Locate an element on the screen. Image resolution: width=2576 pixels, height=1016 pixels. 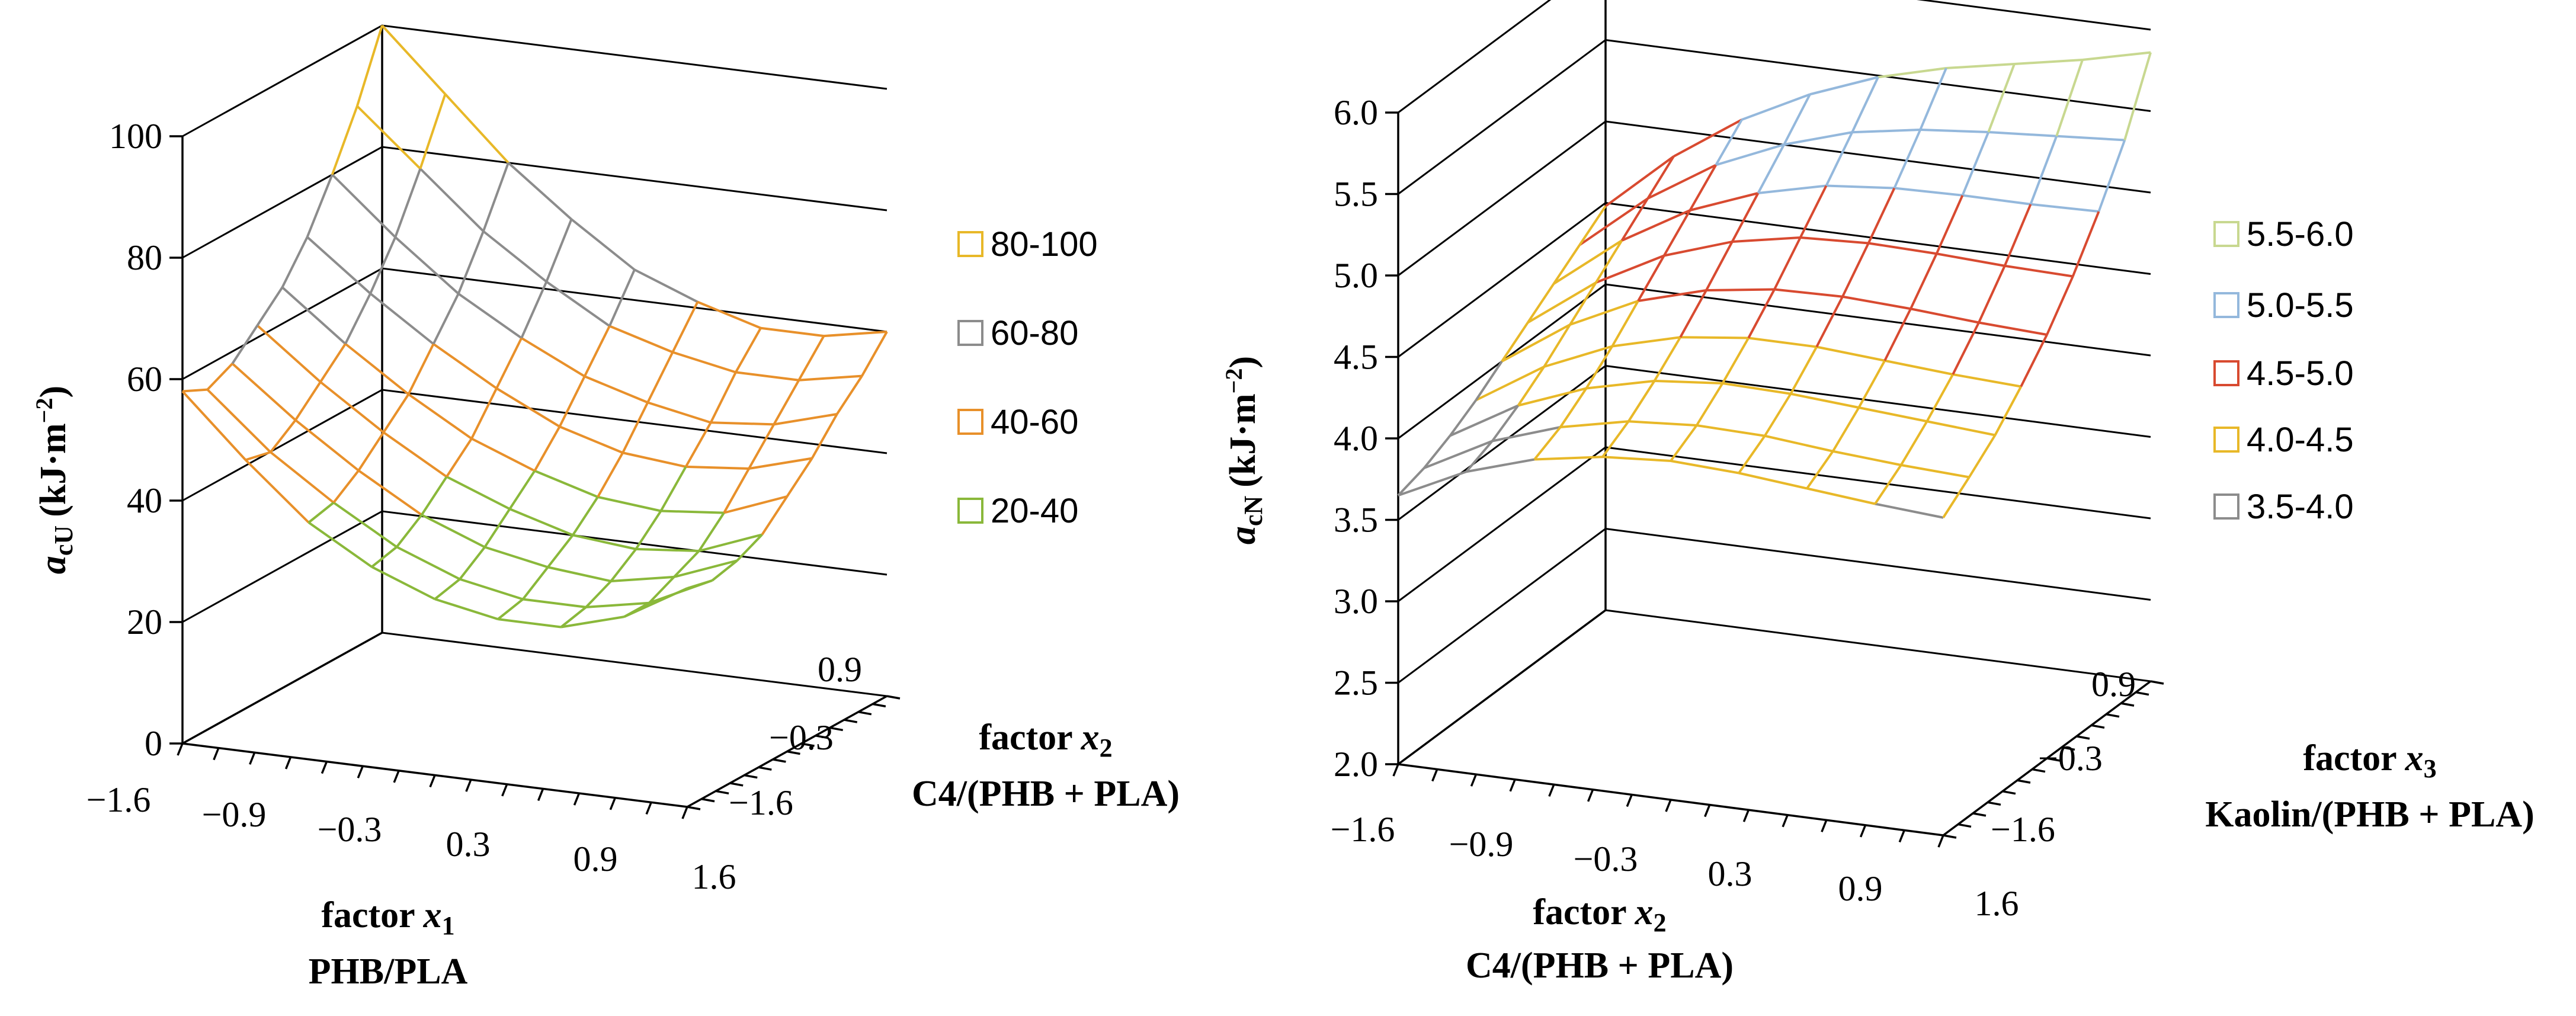
legend-entry-4.5-5.0: 4.5-5.0 is located at coordinates (2283, 373).